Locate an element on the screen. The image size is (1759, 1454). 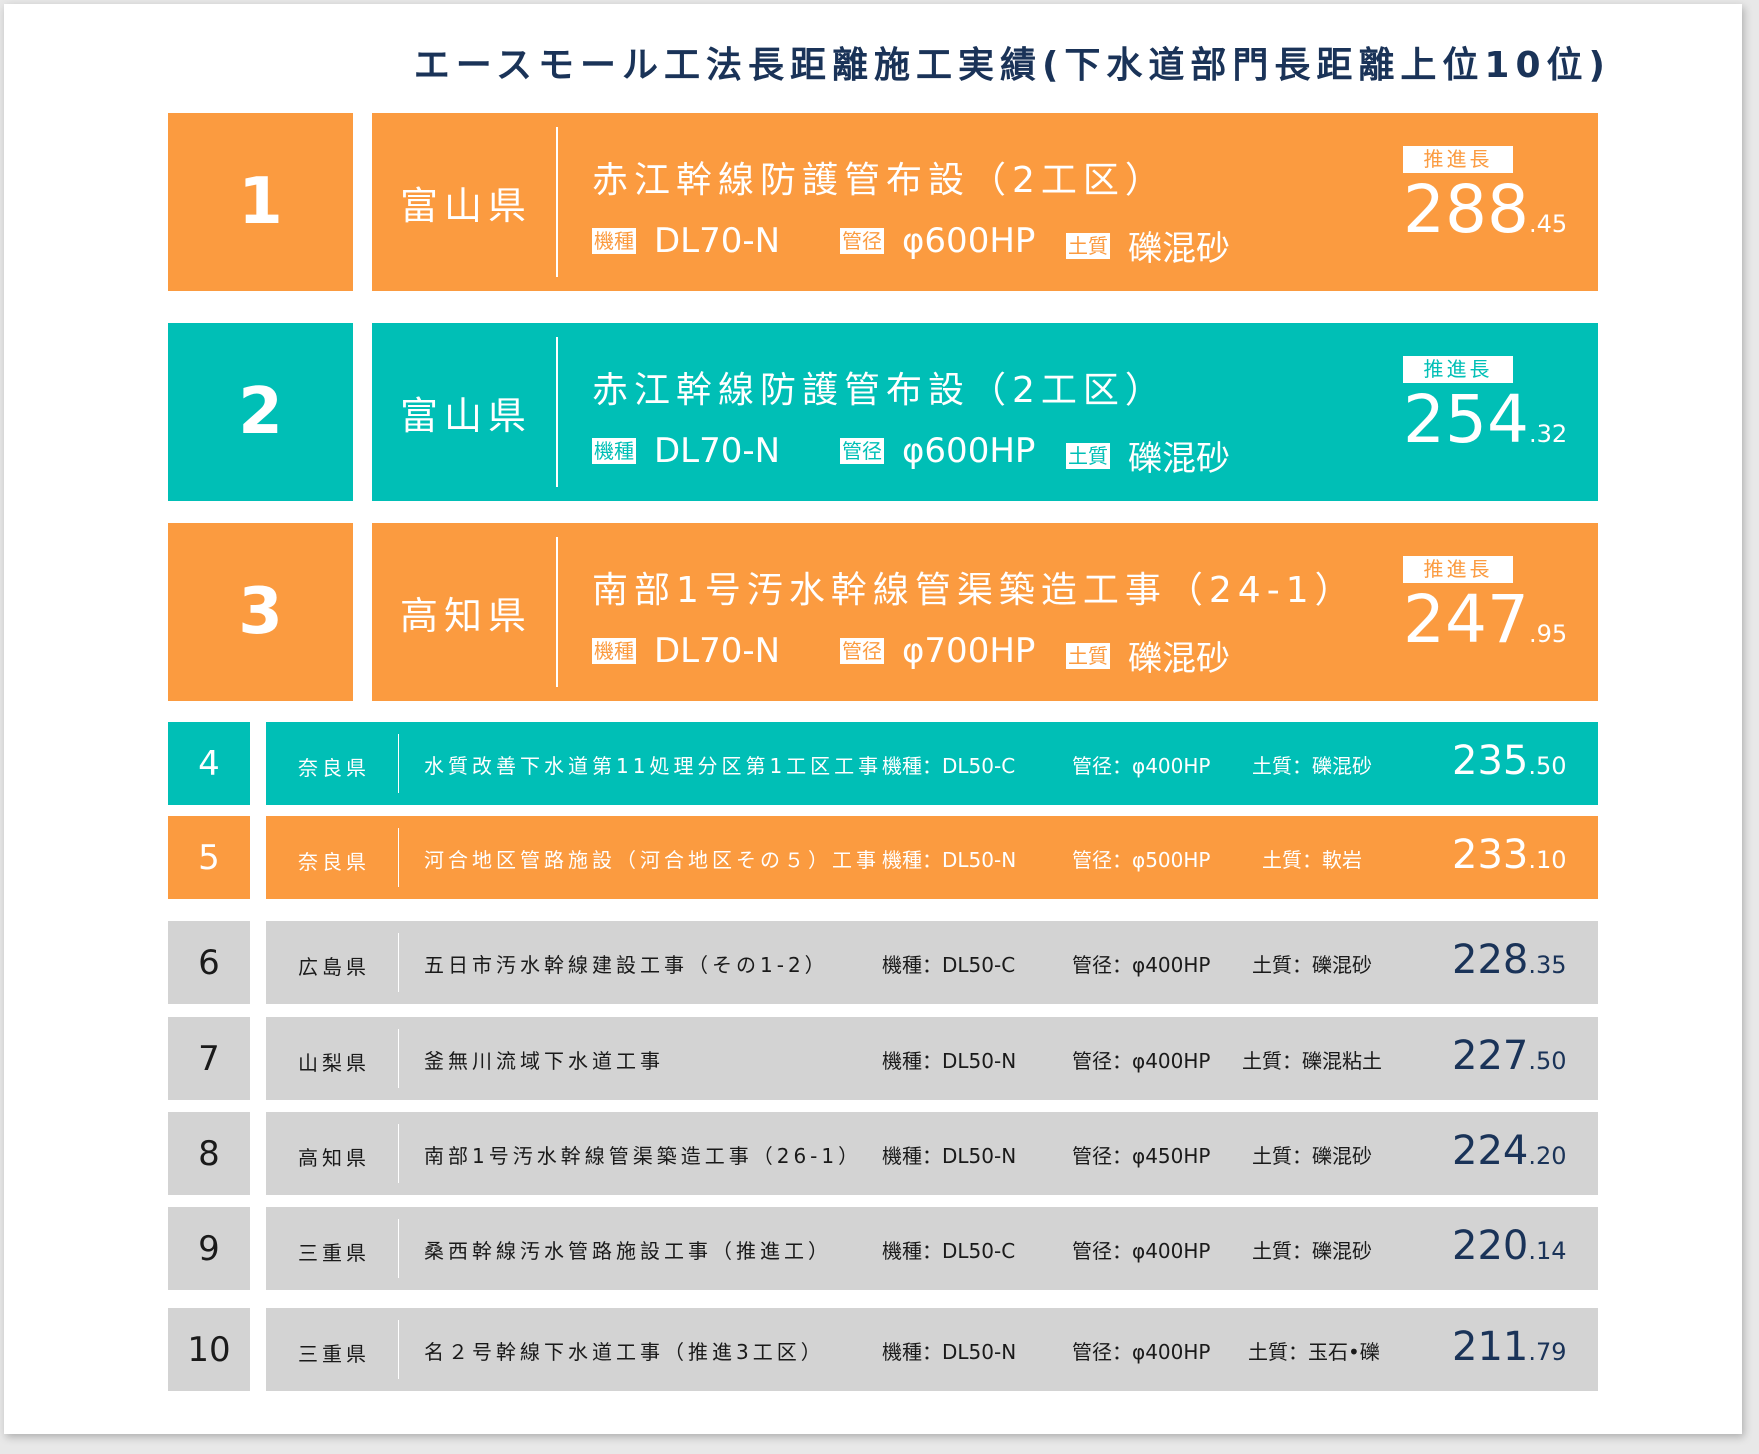
prefecture: 奈良県 is located at coordinates (334, 768).